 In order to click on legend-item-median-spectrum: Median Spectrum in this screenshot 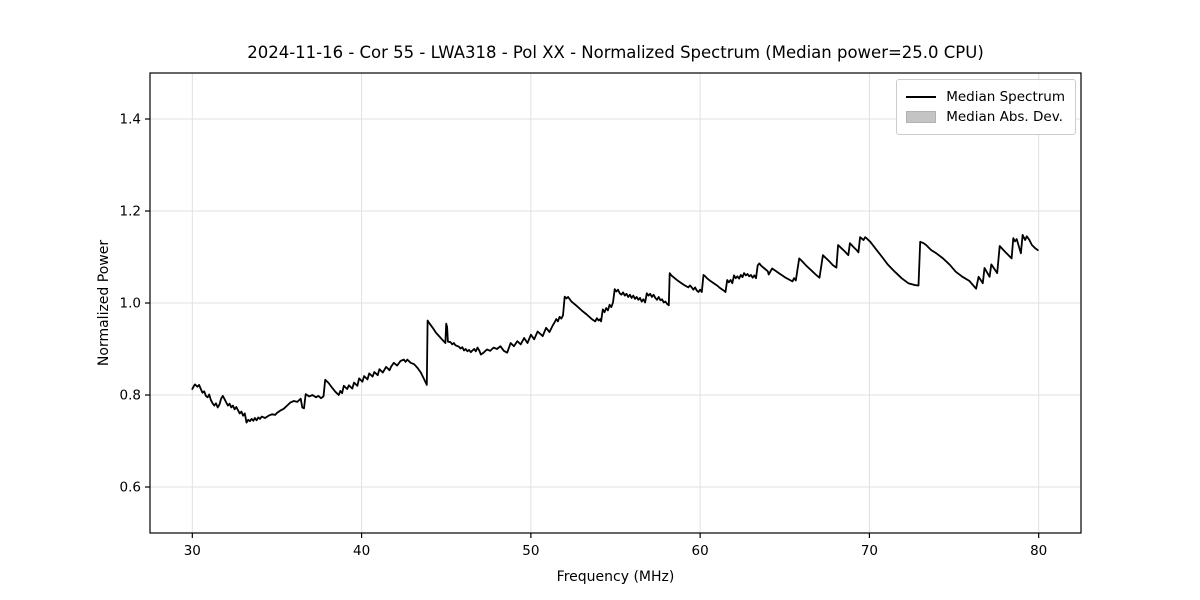, I will do `click(985, 97)`.